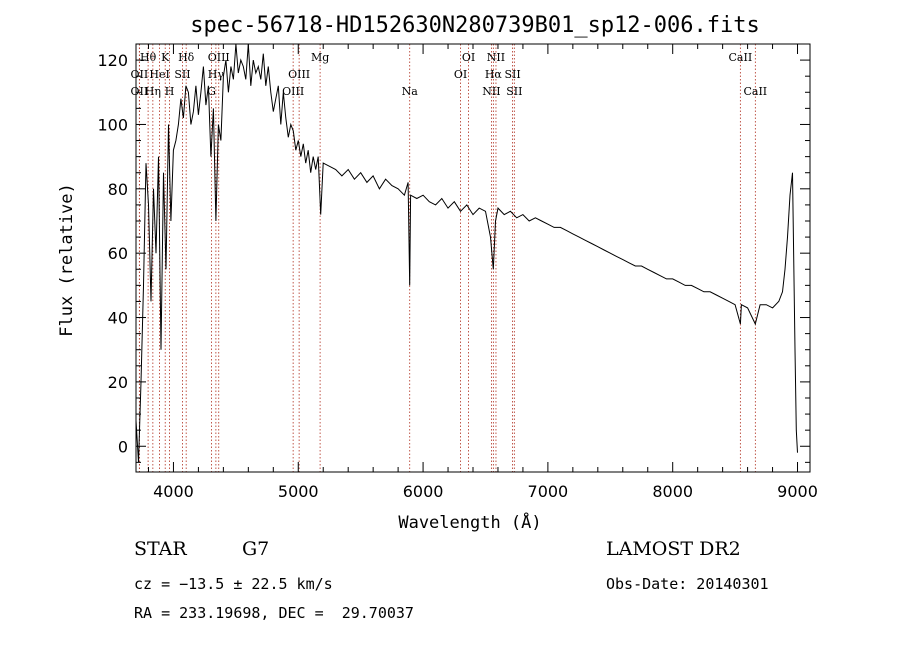  Describe the element at coordinates (123, 446) in the screenshot. I see `y-tick-label: 0` at that location.